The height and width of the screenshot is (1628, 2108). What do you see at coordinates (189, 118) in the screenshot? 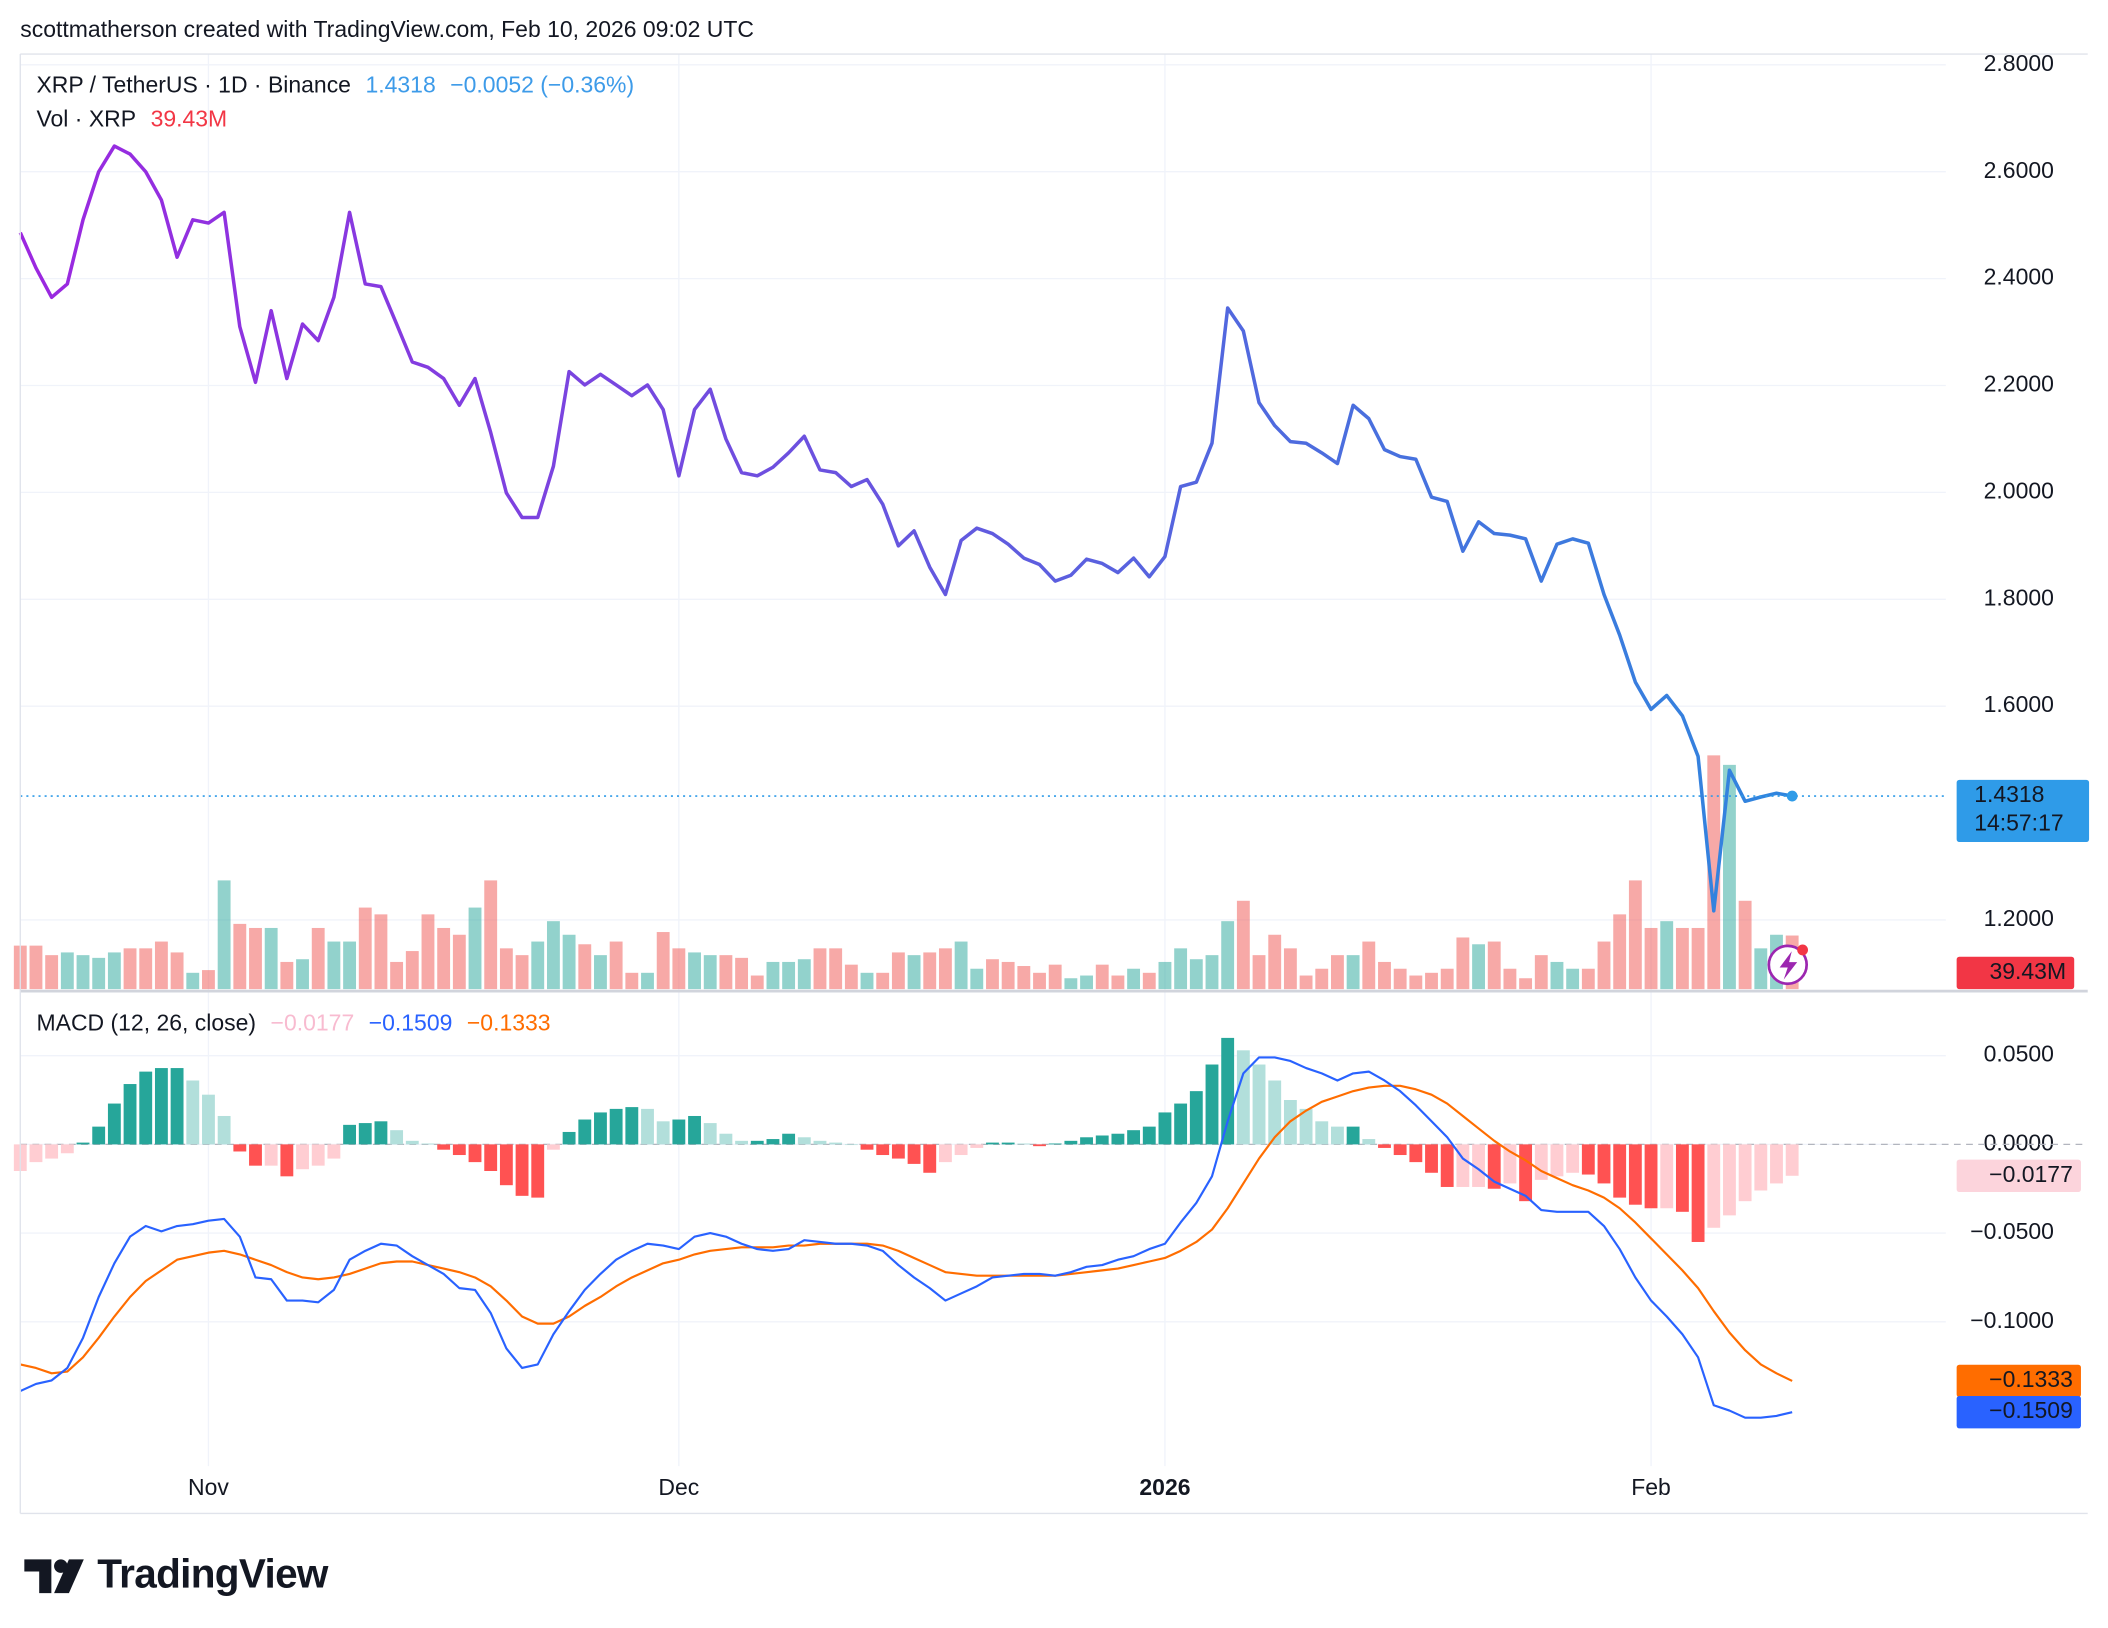
I see `legend-volume: 39.43M` at bounding box center [189, 118].